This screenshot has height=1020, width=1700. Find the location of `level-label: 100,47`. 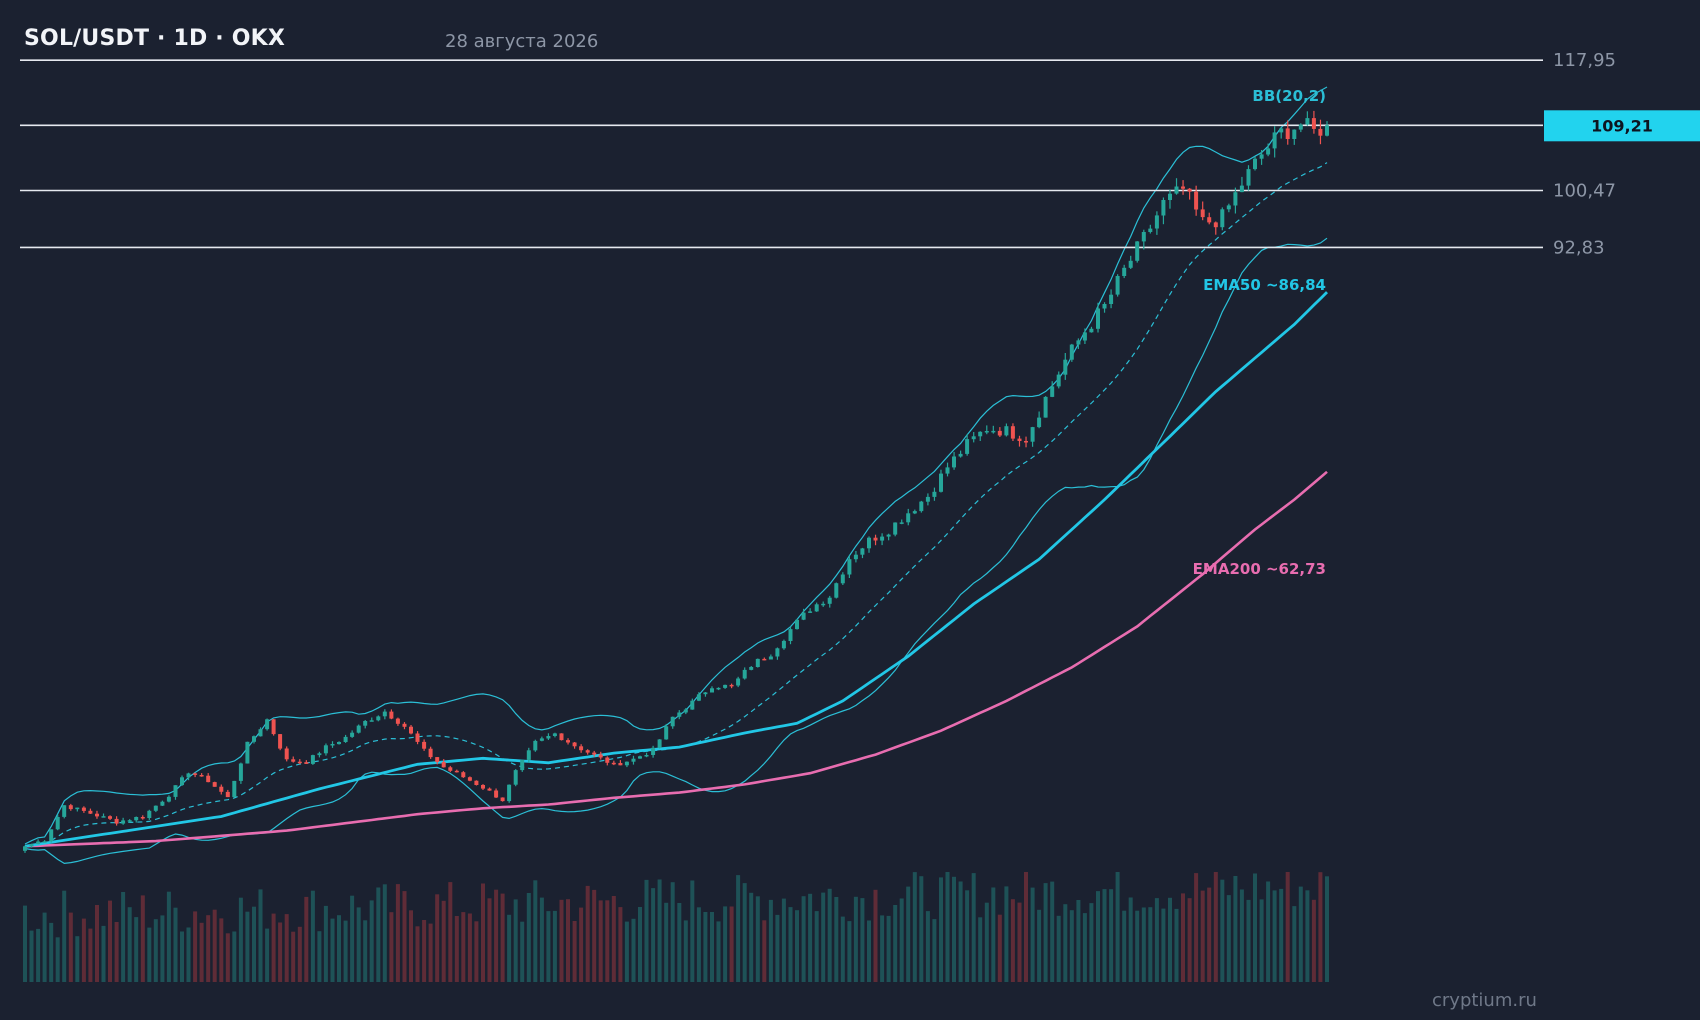

level-label: 100,47 is located at coordinates (1584, 190).